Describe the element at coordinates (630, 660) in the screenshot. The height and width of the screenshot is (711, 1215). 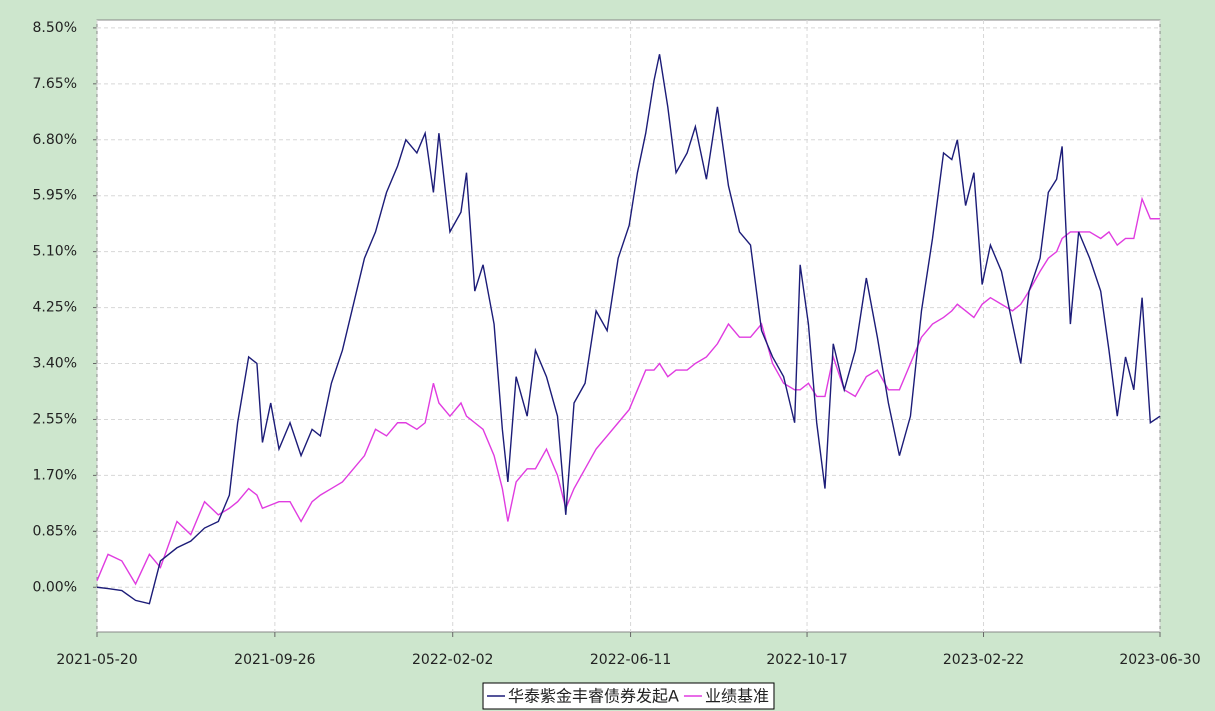
I see `x-tick-label: 2022-06-11` at that location.